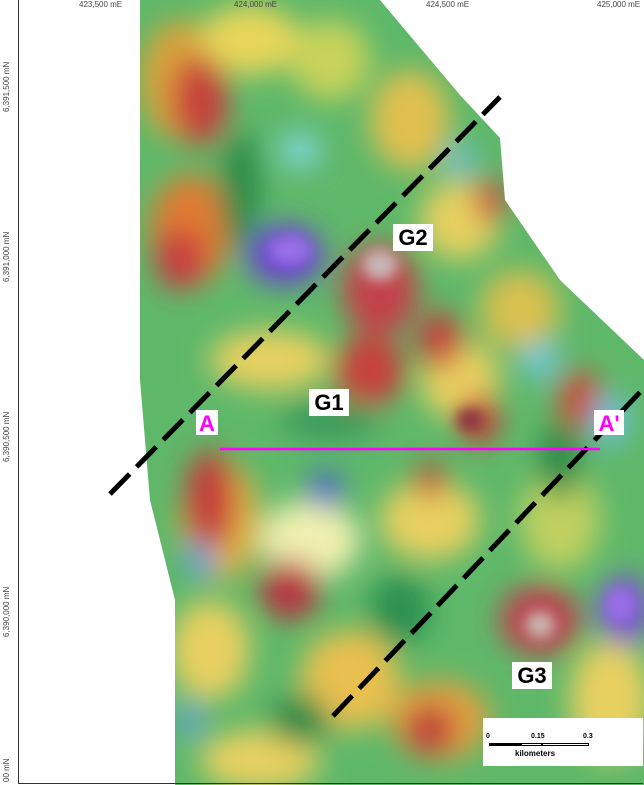 This screenshot has height=785, width=644. Describe the element at coordinates (6, 611) in the screenshot. I see `northing-label-4: 6,390,000 mN` at that location.